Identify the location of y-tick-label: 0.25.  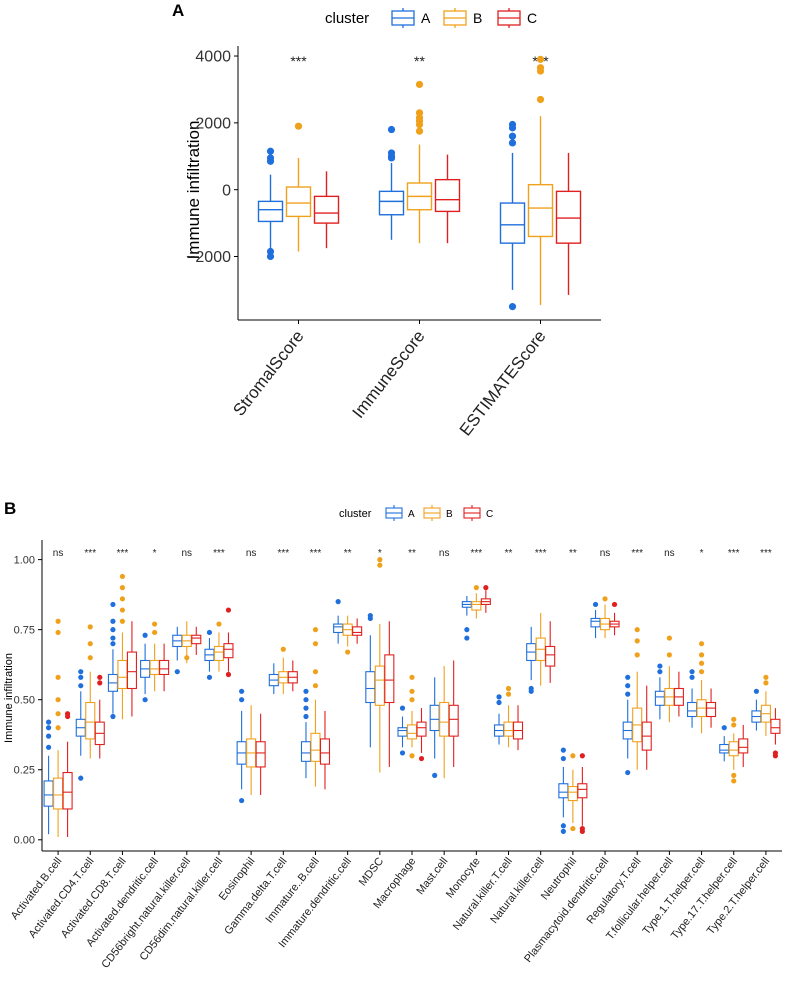
(24, 771).